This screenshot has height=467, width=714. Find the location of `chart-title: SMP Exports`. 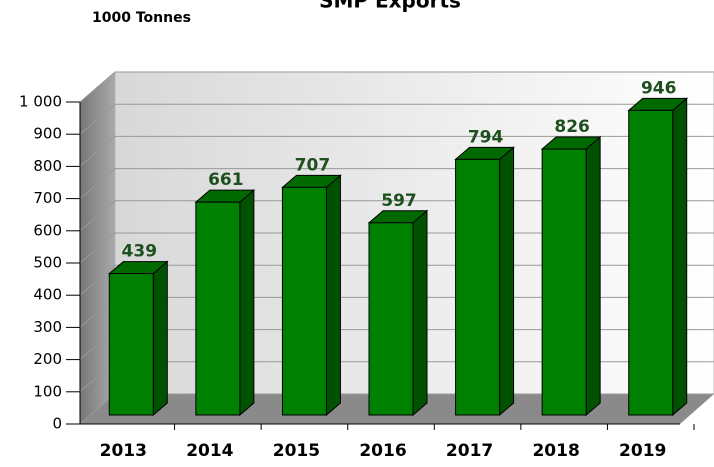

chart-title: SMP Exports is located at coordinates (390, 6).